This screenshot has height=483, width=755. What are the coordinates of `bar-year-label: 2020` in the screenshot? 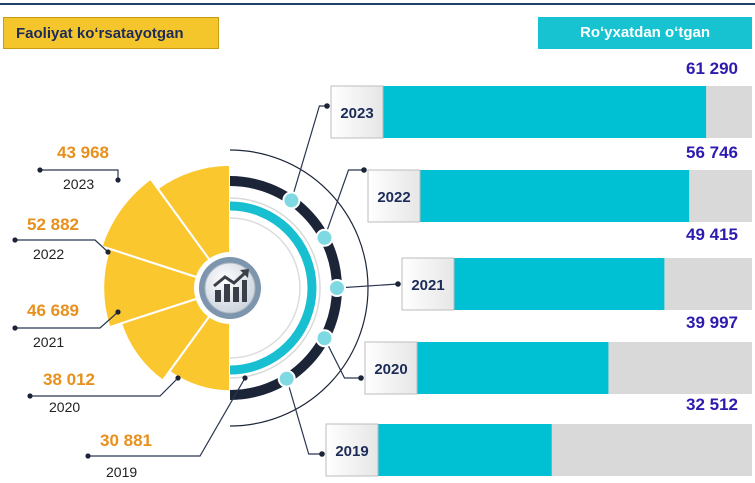 It's located at (390, 369).